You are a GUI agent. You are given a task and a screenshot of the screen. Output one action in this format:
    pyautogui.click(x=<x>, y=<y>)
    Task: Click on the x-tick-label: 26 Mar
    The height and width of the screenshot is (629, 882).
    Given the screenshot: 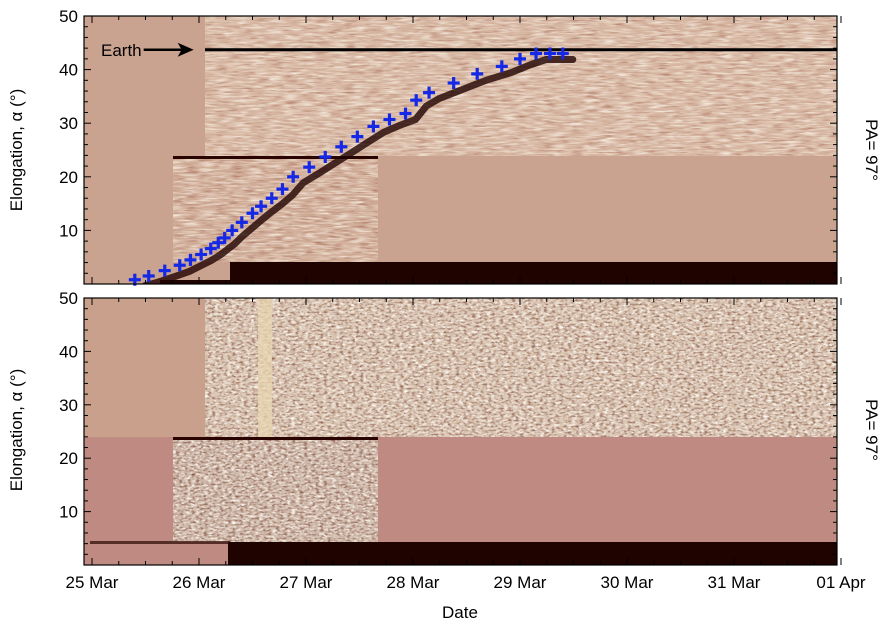 What is the action you would take?
    pyautogui.click(x=199, y=582)
    